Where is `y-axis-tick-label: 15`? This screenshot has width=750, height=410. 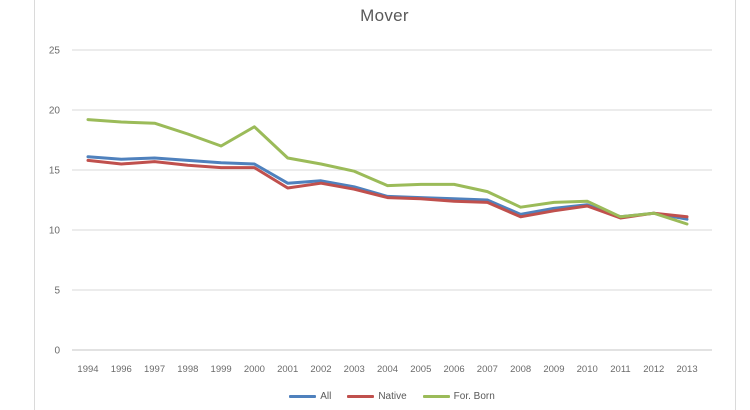
y-axis-tick-label: 15 is located at coordinates (55, 171).